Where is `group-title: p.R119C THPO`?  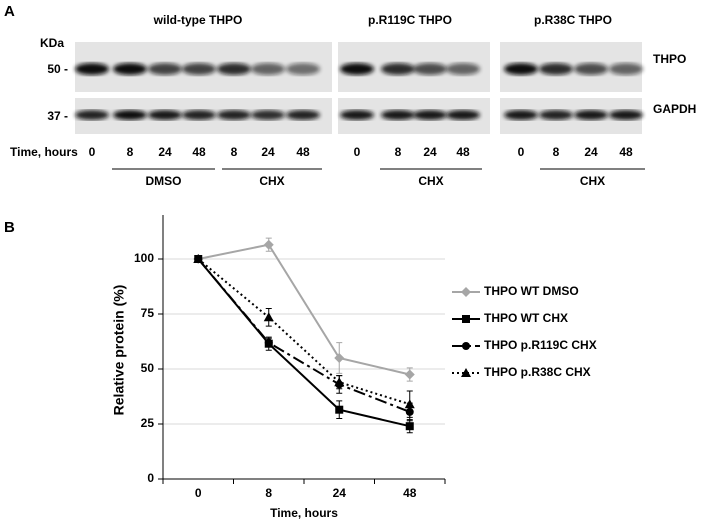
group-title: p.R119C THPO is located at coordinates (410, 20).